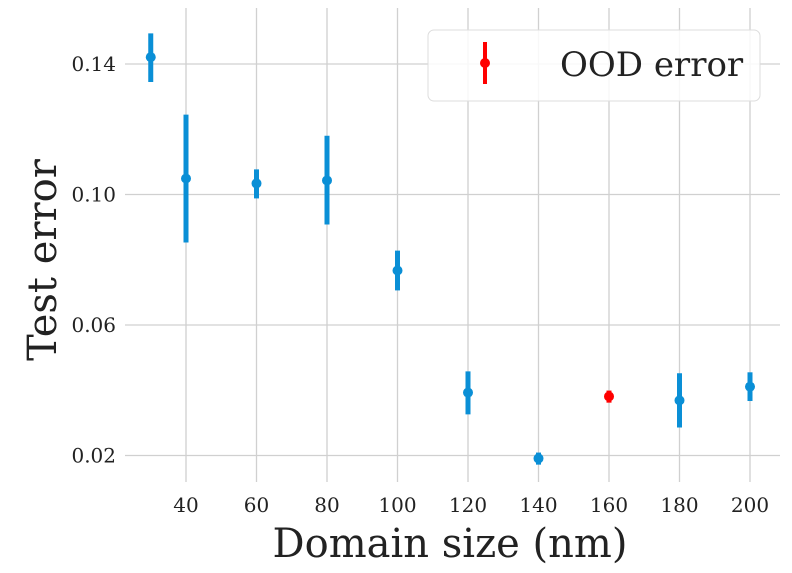  What do you see at coordinates (679, 505) in the screenshot?
I see `x-tick-label: 180` at bounding box center [679, 505].